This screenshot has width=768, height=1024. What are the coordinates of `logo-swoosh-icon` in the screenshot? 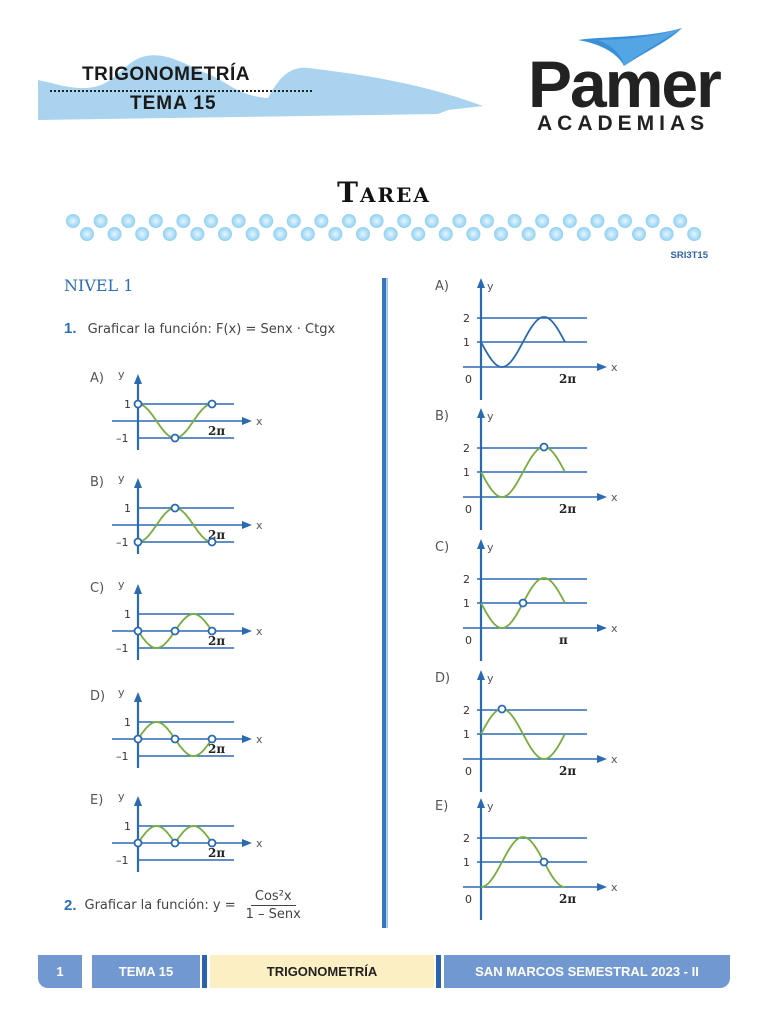 It's located at (630, 47).